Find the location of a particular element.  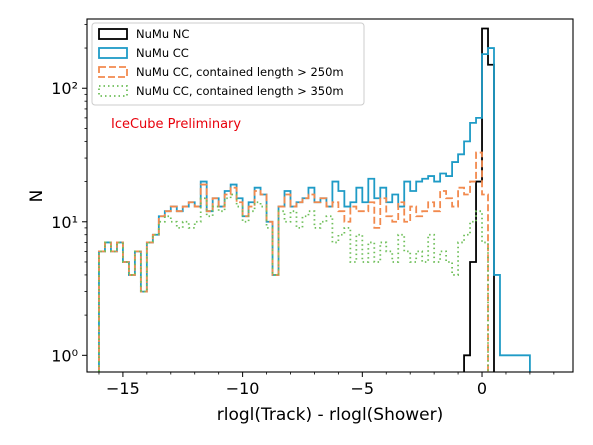

x-tick-label: −15 is located at coordinates (123, 388).